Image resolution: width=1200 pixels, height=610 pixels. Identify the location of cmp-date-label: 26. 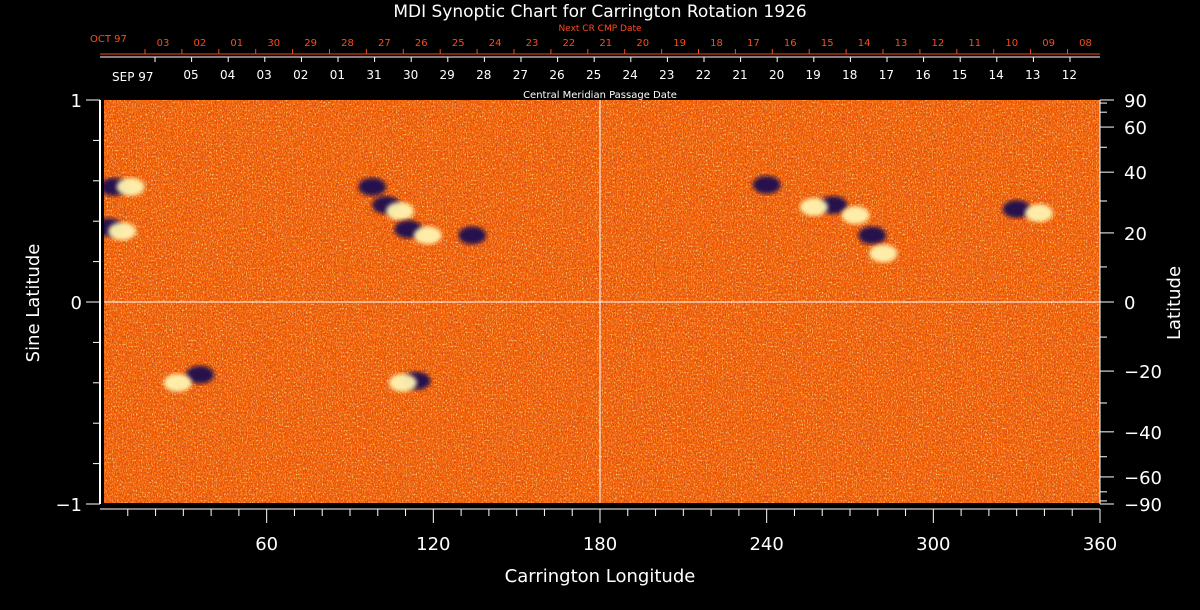
(556, 75).